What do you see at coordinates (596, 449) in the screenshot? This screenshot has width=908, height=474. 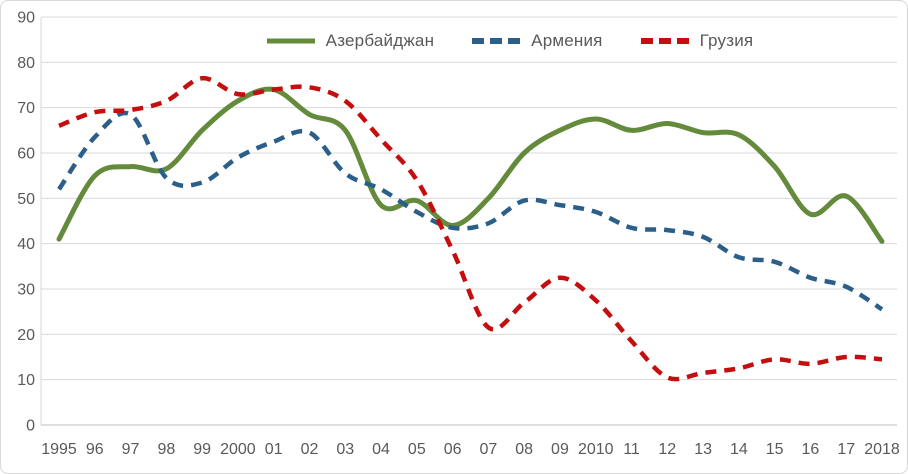 I see `x-tick-label: 2010` at bounding box center [596, 449].